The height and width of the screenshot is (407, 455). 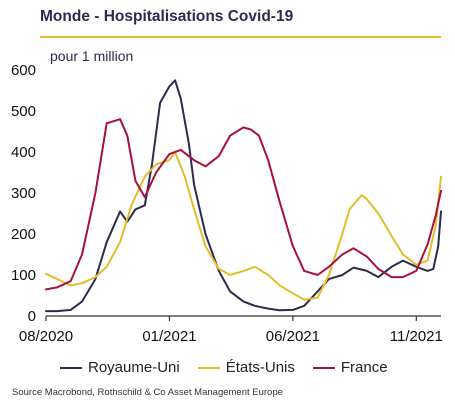 What do you see at coordinates (23, 111) in the screenshot?
I see `y-tick-label: 500` at bounding box center [23, 111].